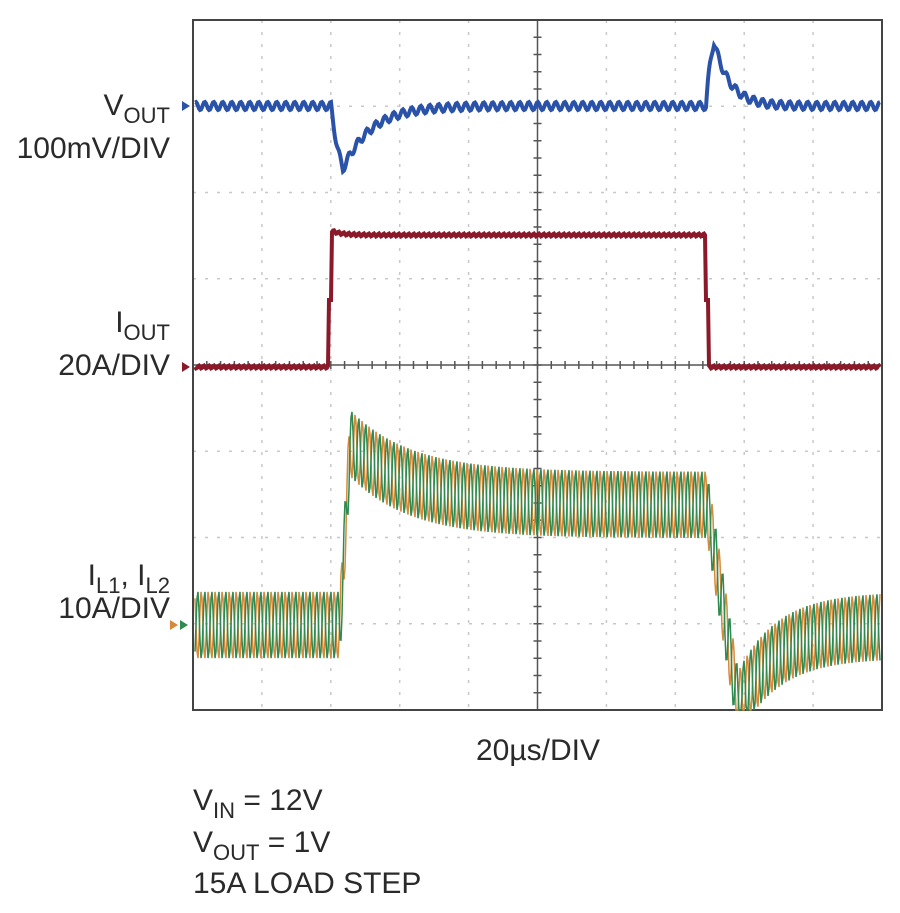 This screenshot has width=900, height=913. Describe the element at coordinates (537, 108) in the screenshot. I see `vout-trace` at that location.